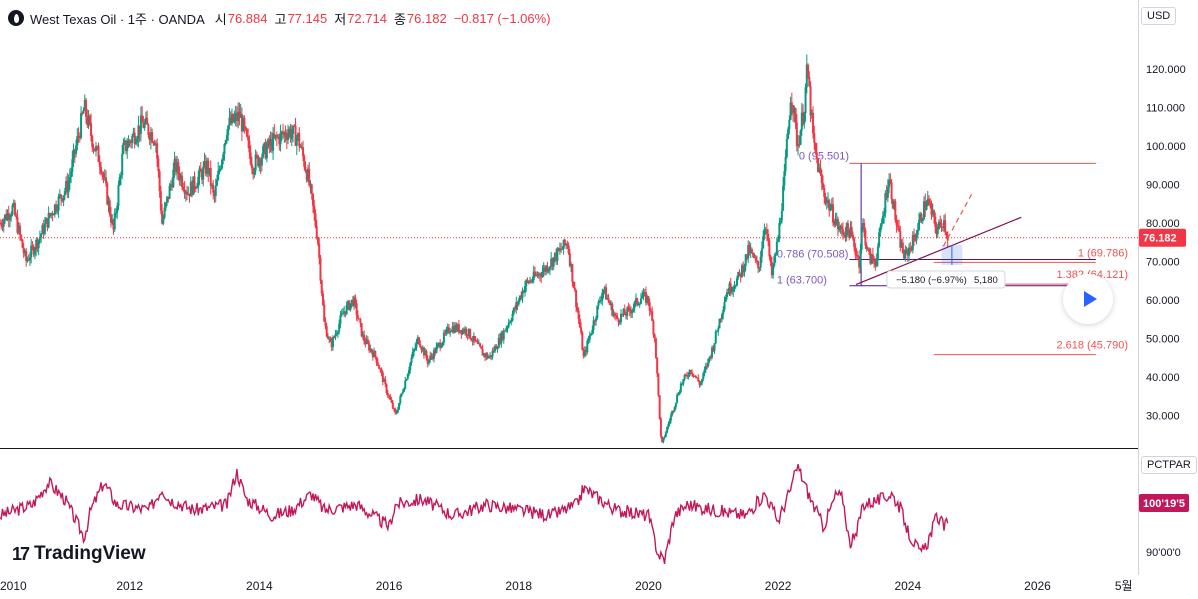 Image resolution: width=1198 pixels, height=599 pixels. Describe the element at coordinates (259, 586) in the screenshot. I see `x-tick-label: 2014` at that location.